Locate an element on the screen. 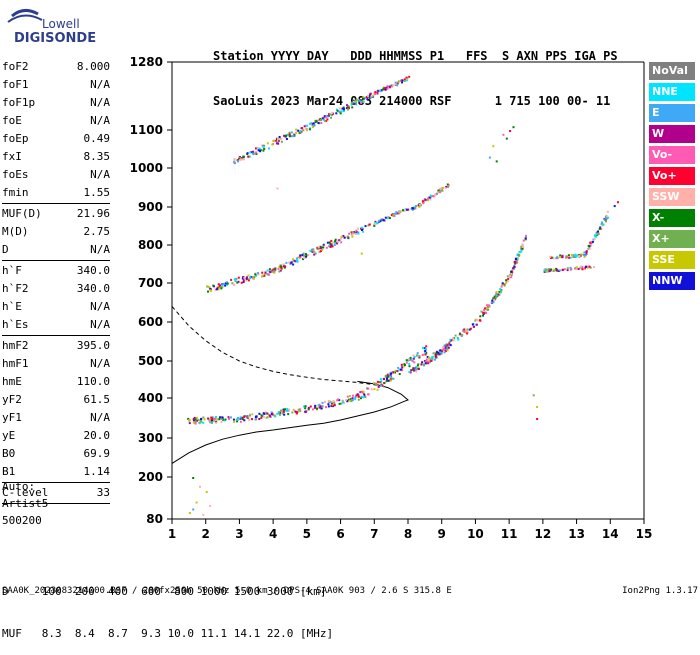 This screenshot has width=700, height=655. x-tick-label: 10 is located at coordinates (475, 534).